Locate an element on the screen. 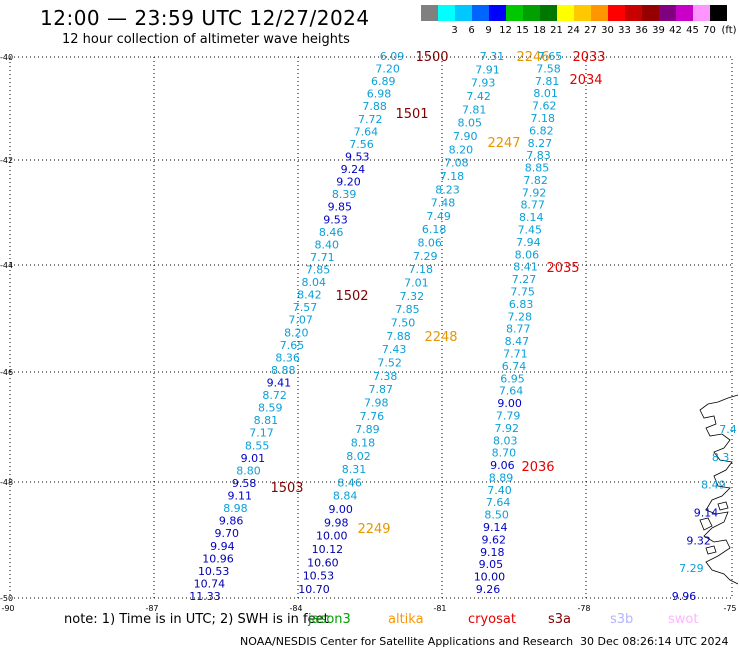  lon-label: -87 is located at coordinates (151, 608).